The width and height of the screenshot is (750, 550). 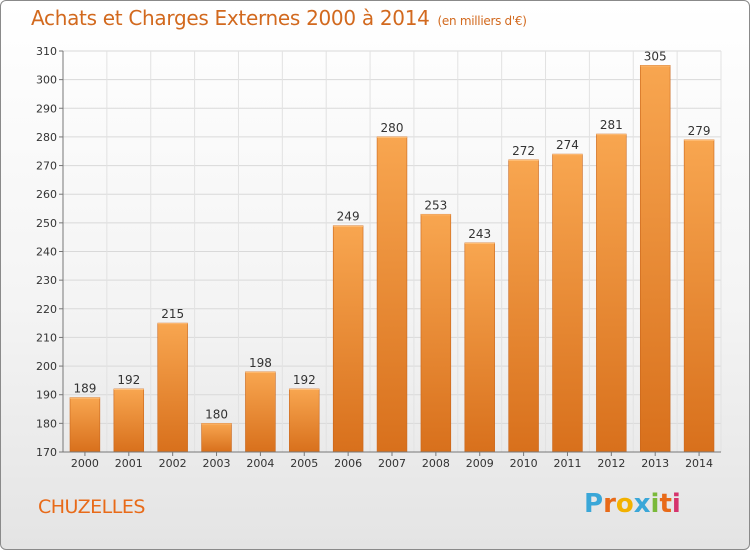 I want to click on data-label: 272, so click(x=523, y=151).